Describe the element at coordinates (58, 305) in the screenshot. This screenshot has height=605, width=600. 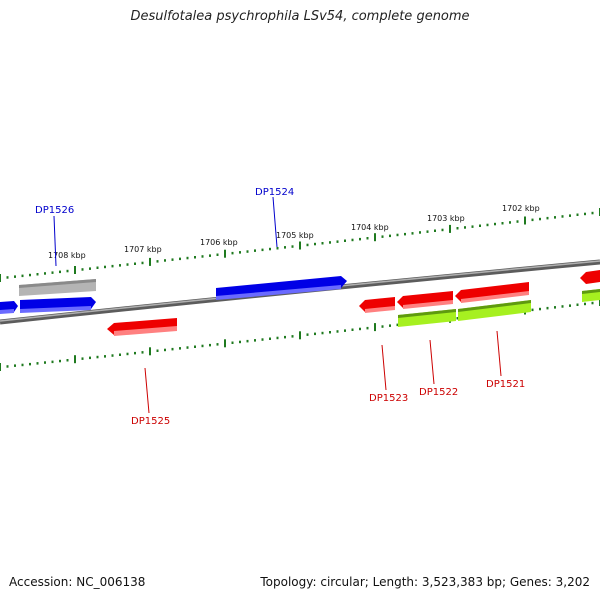
I see `gene-arrow-DP1526-a` at that location.